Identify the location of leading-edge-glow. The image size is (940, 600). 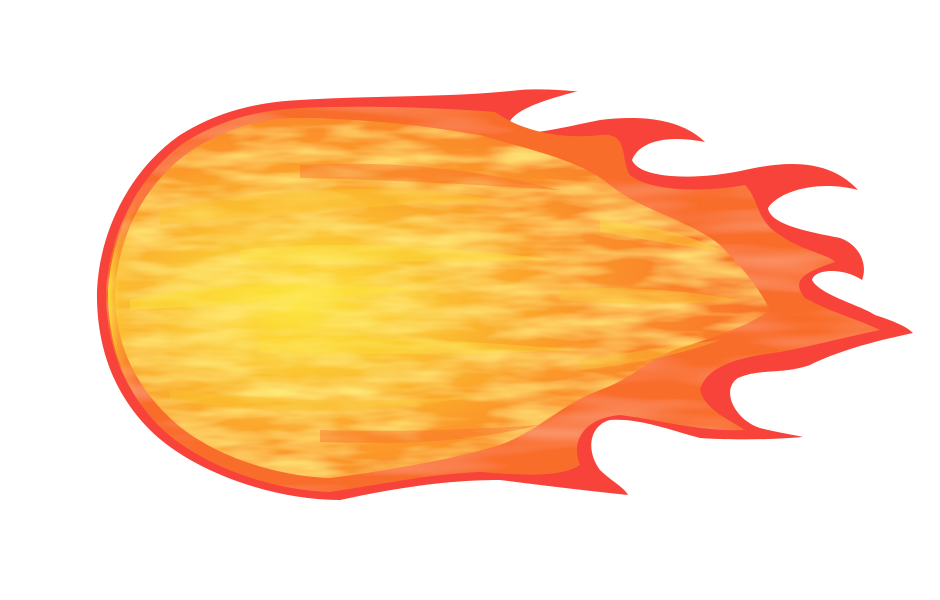
(156, 303).